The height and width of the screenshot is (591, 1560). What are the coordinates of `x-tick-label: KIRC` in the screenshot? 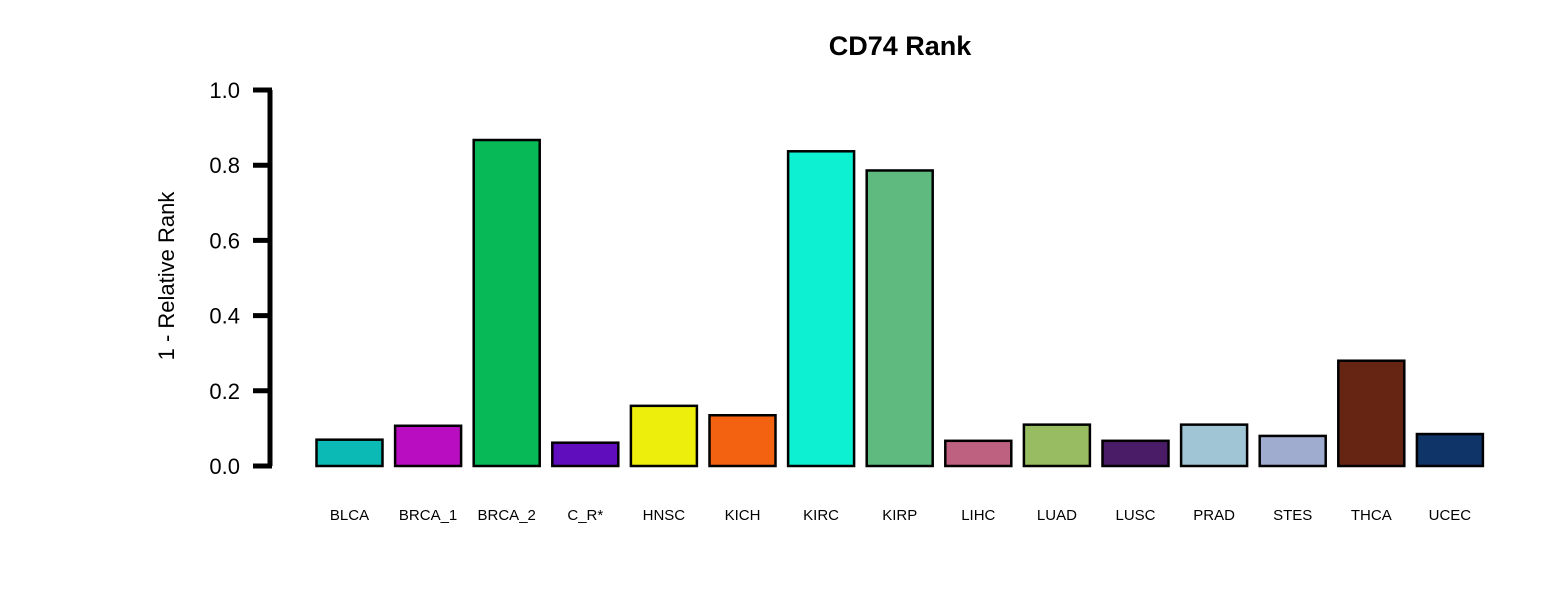 It's located at (821, 515).